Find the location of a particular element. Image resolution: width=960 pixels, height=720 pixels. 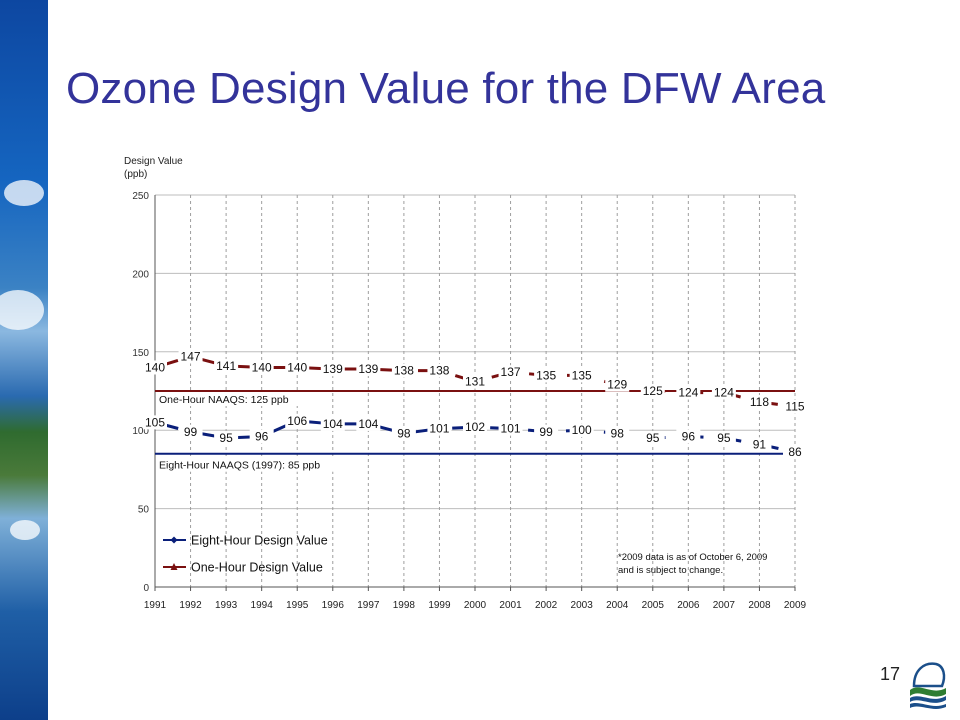

data-label: 115 is located at coordinates (794, 407).